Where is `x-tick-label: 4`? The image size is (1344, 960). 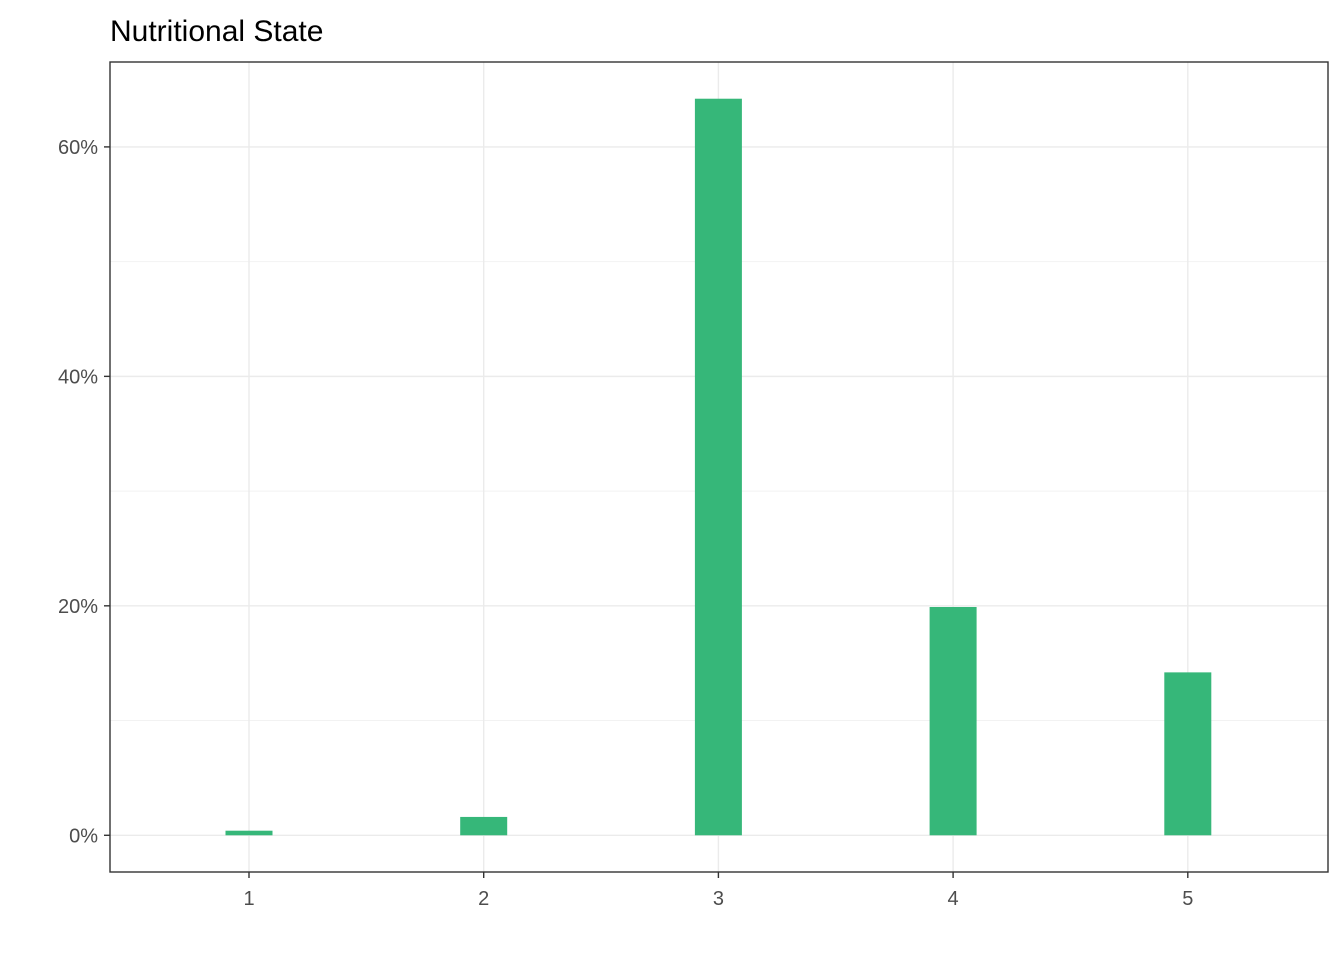 x-tick-label: 4 is located at coordinates (953, 899).